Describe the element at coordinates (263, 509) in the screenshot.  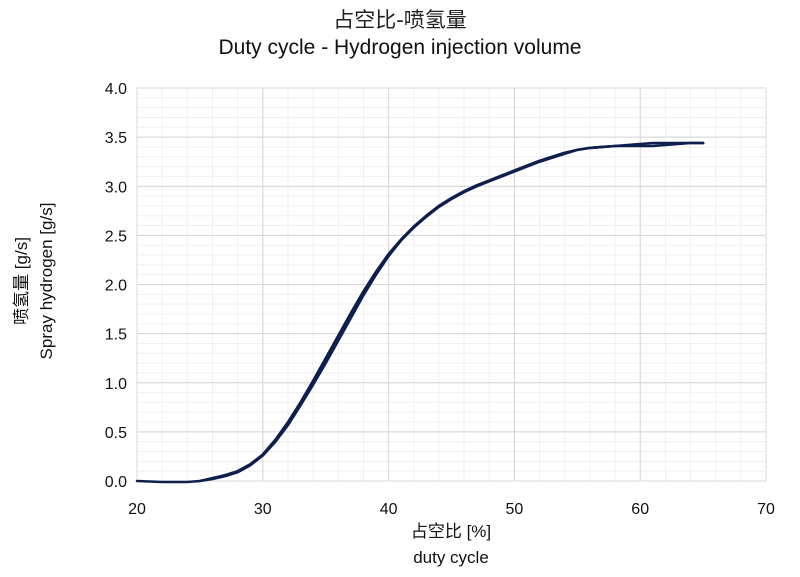
I see `x-tick-label: 30` at that location.